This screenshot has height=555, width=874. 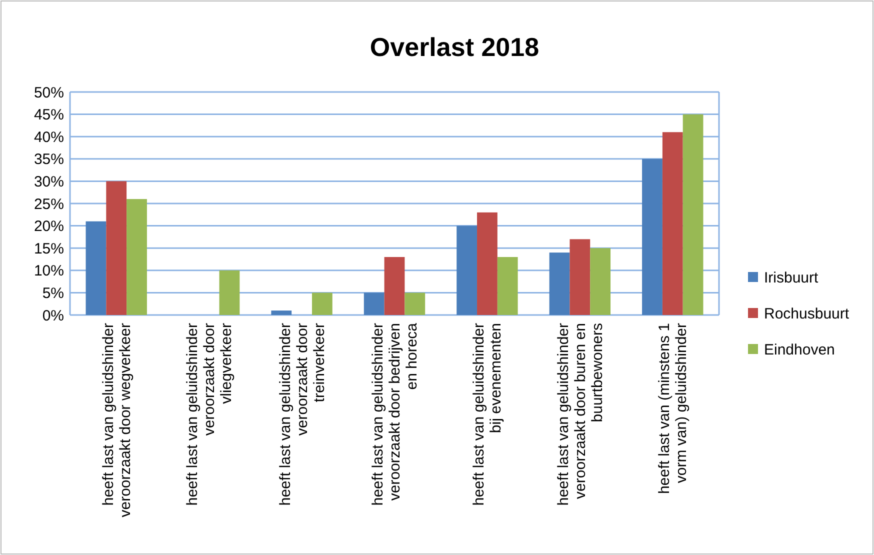 What do you see at coordinates (49, 181) in the screenshot?
I see `y-tick-label: 30%` at bounding box center [49, 181].